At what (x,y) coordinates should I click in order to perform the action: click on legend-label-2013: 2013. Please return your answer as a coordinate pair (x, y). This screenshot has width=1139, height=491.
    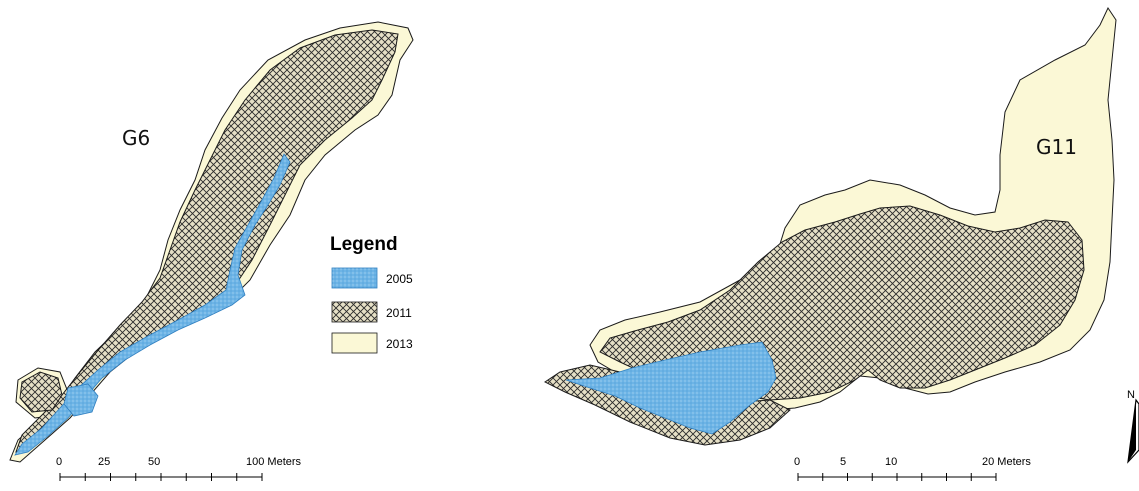
    Looking at the image, I should click on (399, 344).